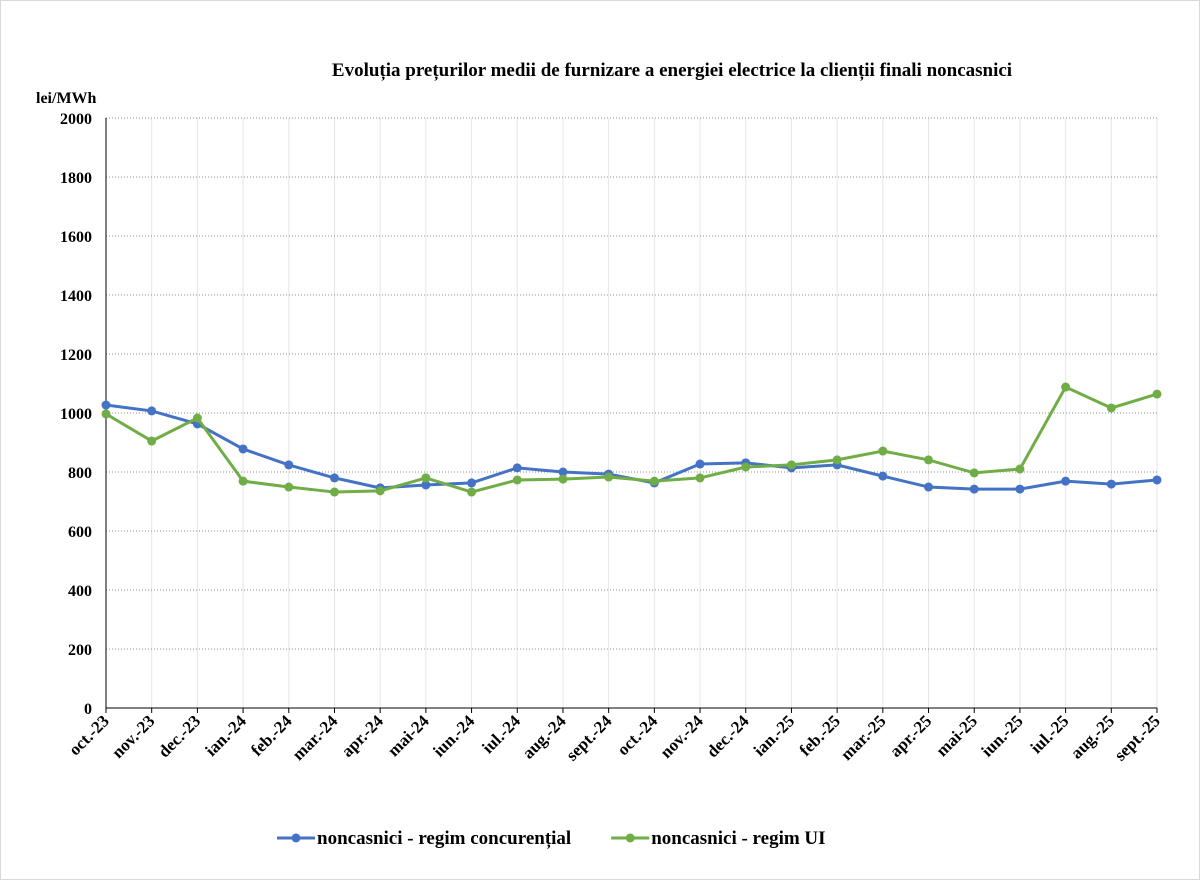  Describe the element at coordinates (80, 532) in the screenshot. I see `y-tick-label: 600` at that location.